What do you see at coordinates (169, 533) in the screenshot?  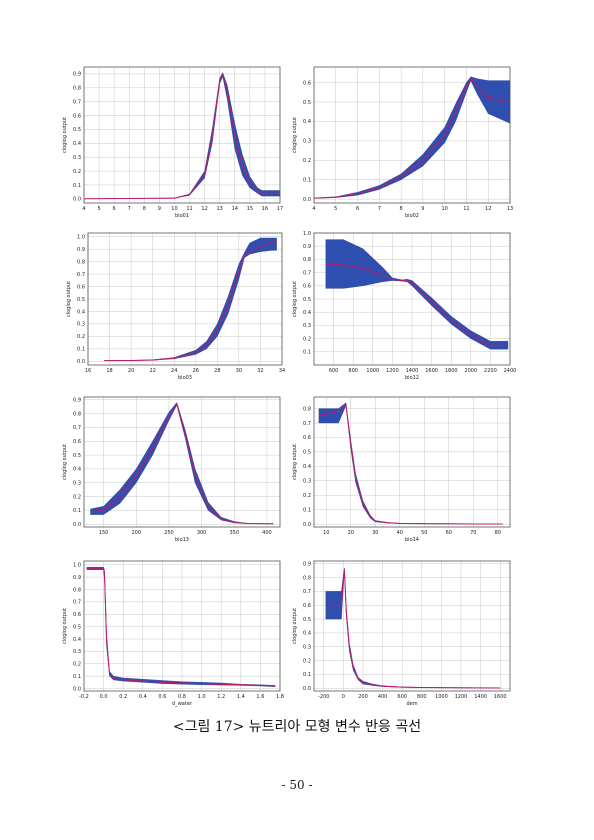 I see `x-tick-label: 250` at bounding box center [169, 533].